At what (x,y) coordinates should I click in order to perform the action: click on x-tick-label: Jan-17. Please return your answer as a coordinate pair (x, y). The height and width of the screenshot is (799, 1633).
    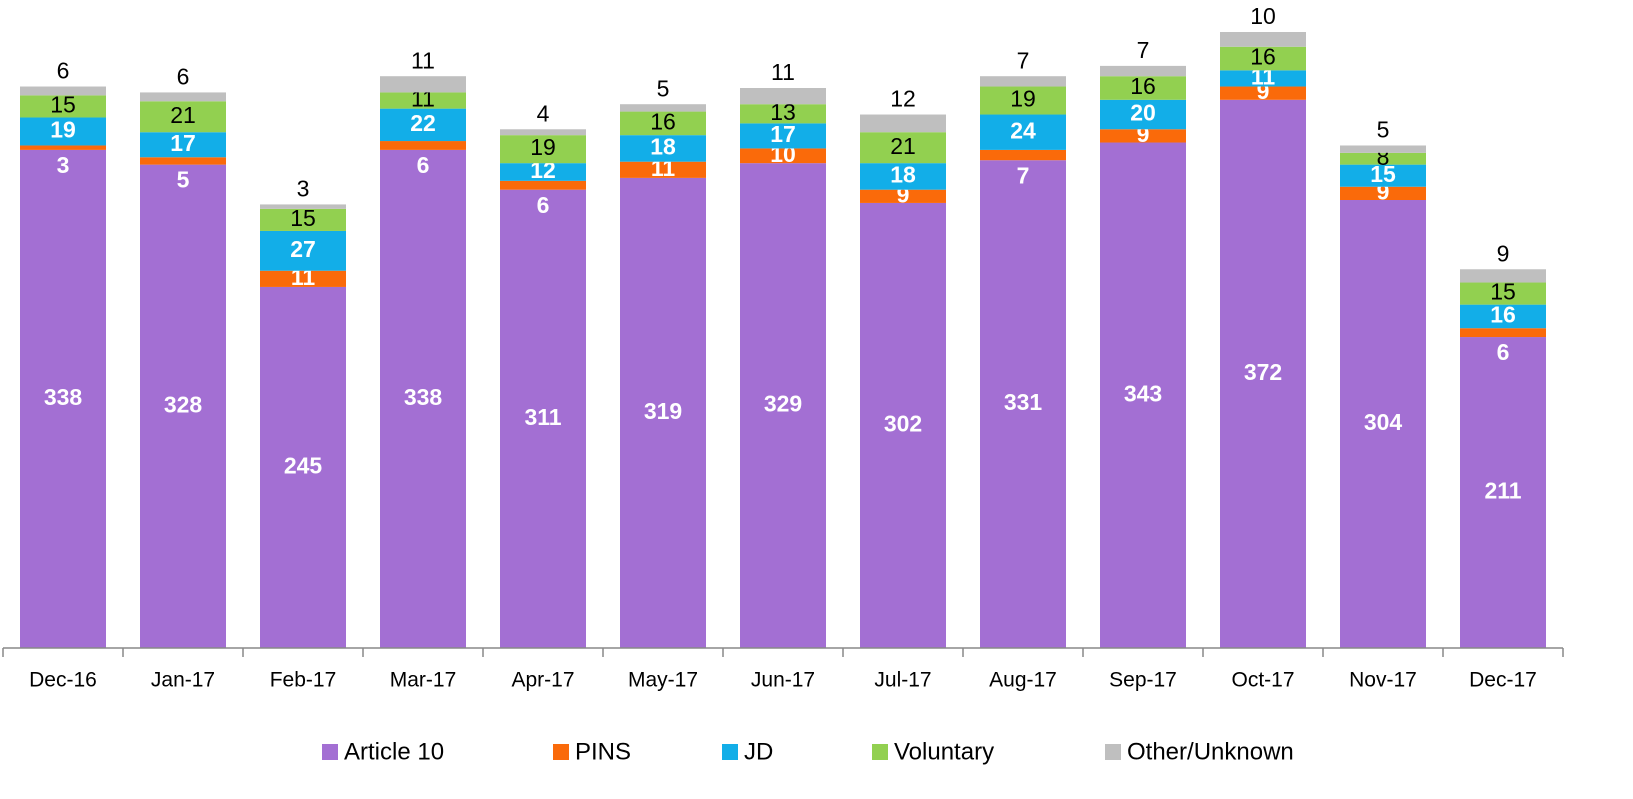
    Looking at the image, I should click on (183, 680).